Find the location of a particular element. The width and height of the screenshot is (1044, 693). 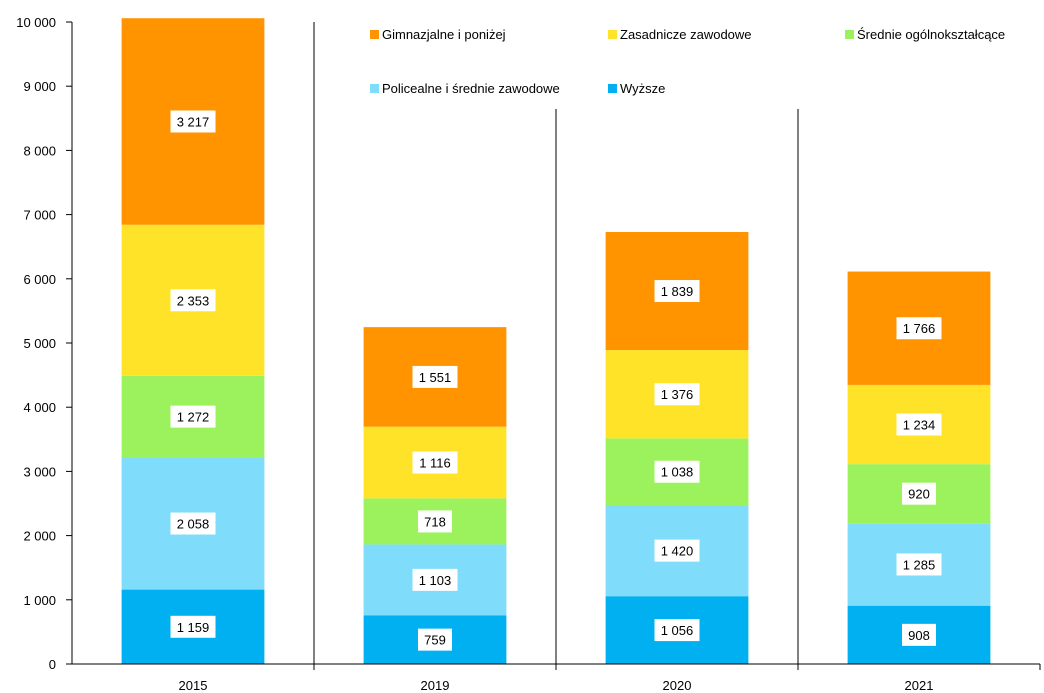

legend-label: Średnie ogólnokształcące is located at coordinates (931, 34).